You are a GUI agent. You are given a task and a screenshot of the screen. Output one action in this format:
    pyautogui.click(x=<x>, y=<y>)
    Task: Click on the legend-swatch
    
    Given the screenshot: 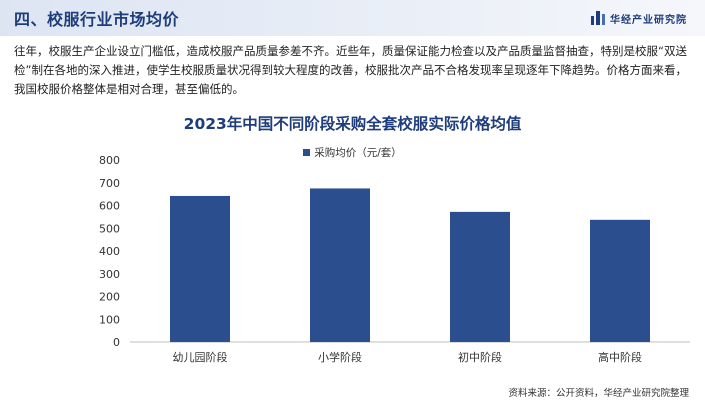 What is the action you would take?
    pyautogui.click(x=307, y=152)
    